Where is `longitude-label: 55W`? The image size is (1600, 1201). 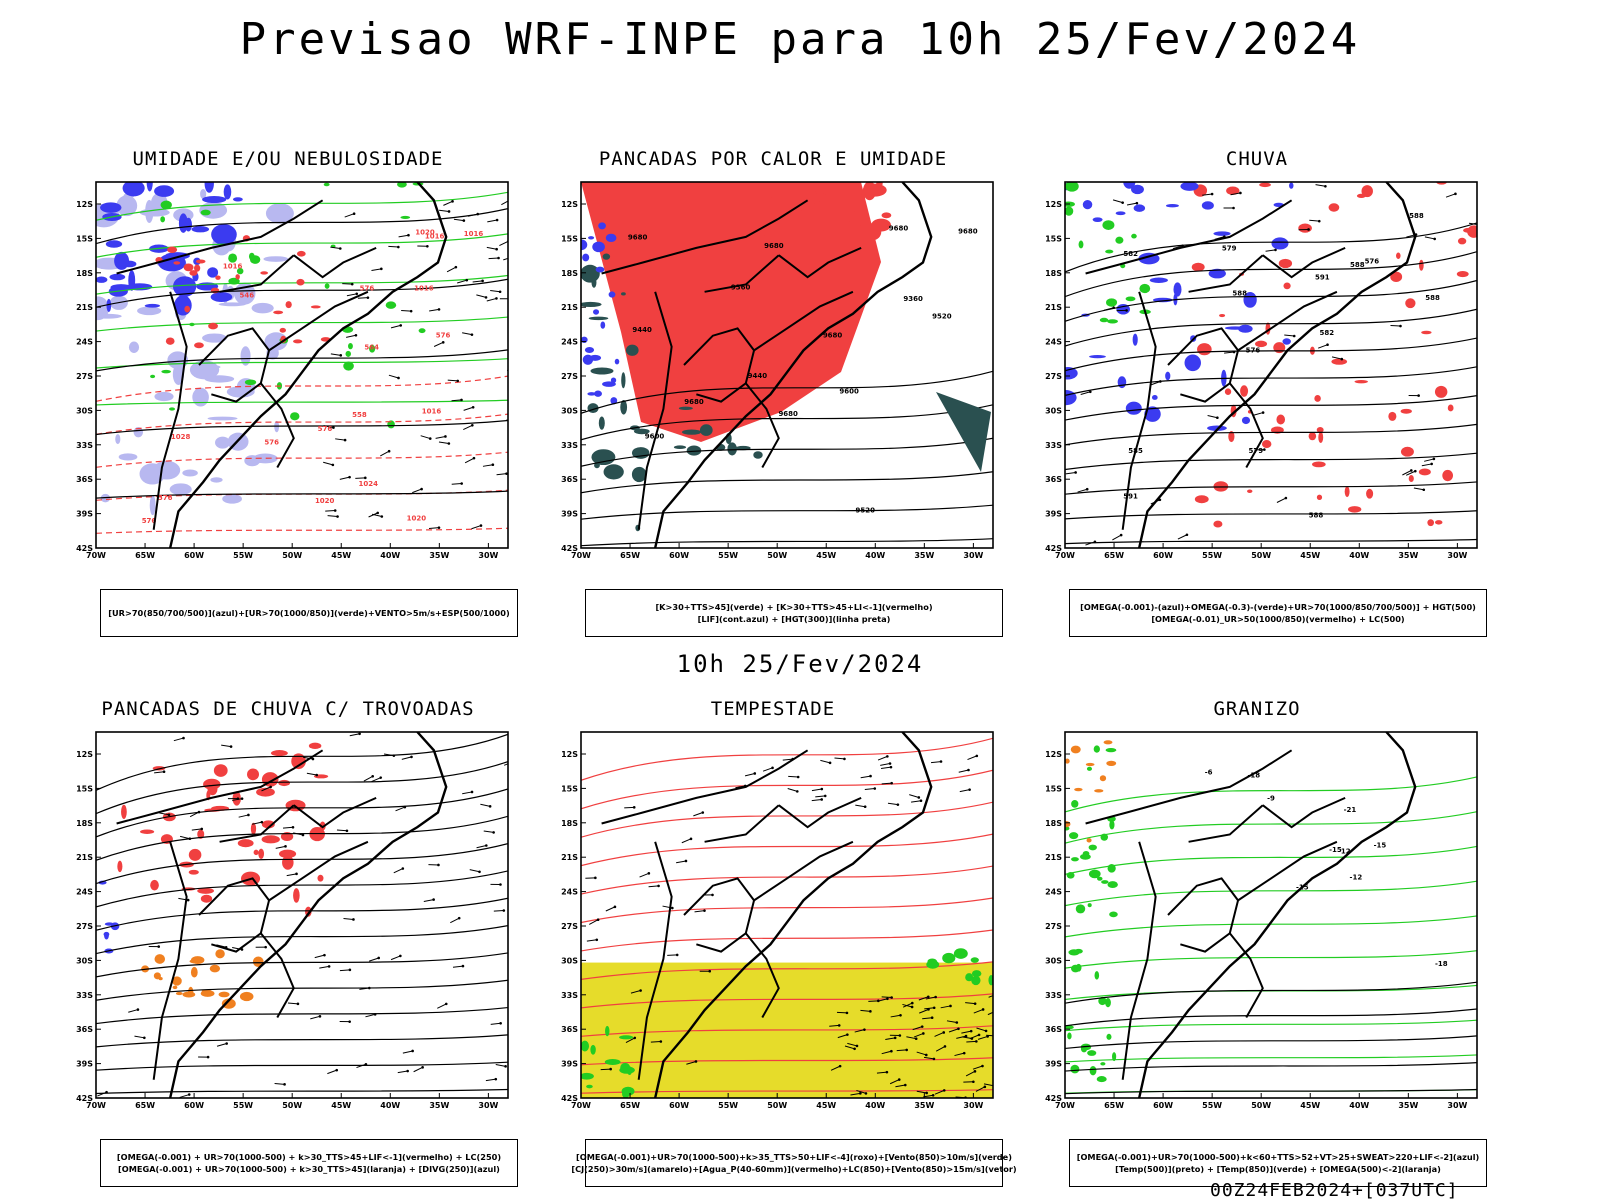
longitude-label: 55W is located at coordinates (243, 1105).